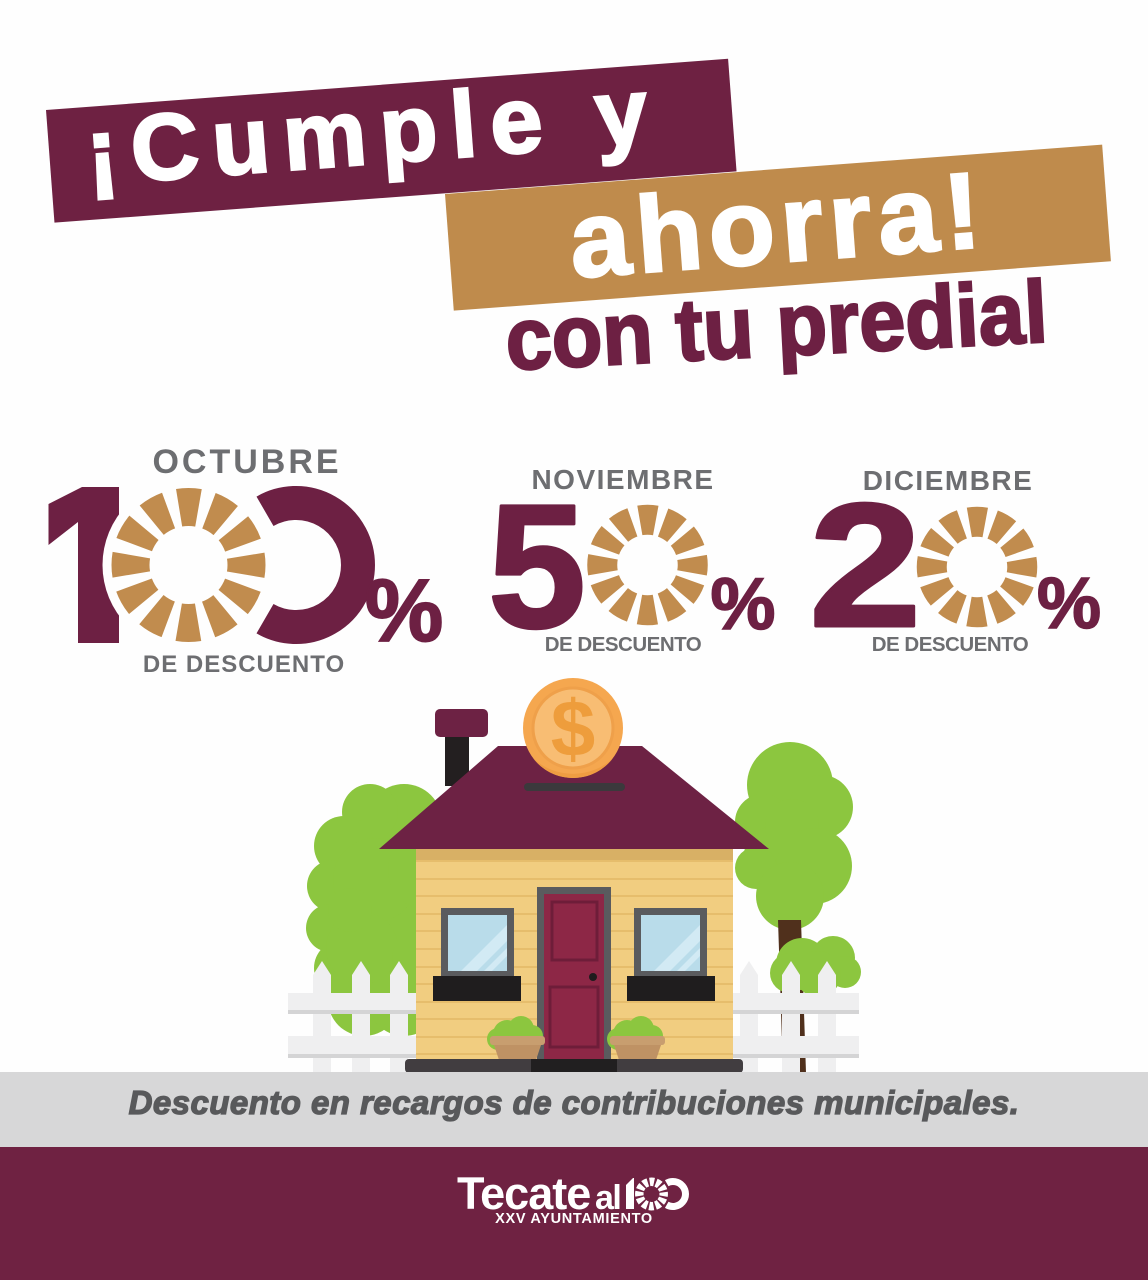  I want to click on svg-text: OCTUBRE, so click(246, 462).